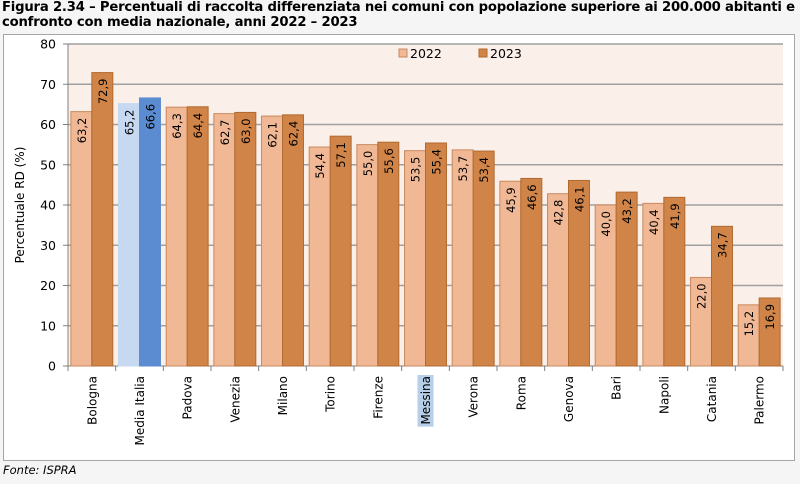  Describe the element at coordinates (722, 245) in the screenshot. I see `data-label: 34,7` at that location.